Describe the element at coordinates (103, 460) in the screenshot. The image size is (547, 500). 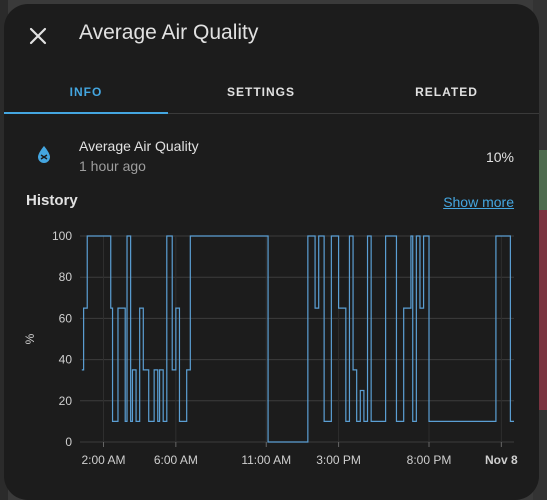
I see `x-tick-label: 2:00 AM` at that location.